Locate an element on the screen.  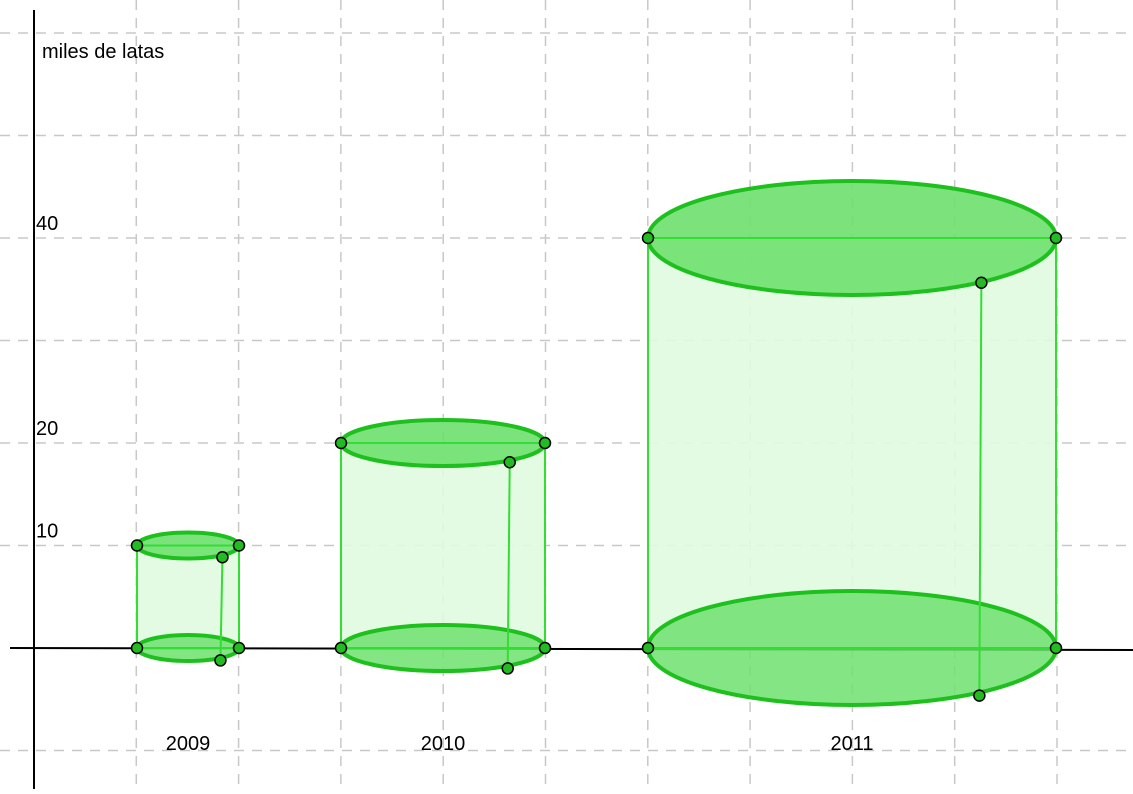
category-label: 2009 is located at coordinates (188, 744).